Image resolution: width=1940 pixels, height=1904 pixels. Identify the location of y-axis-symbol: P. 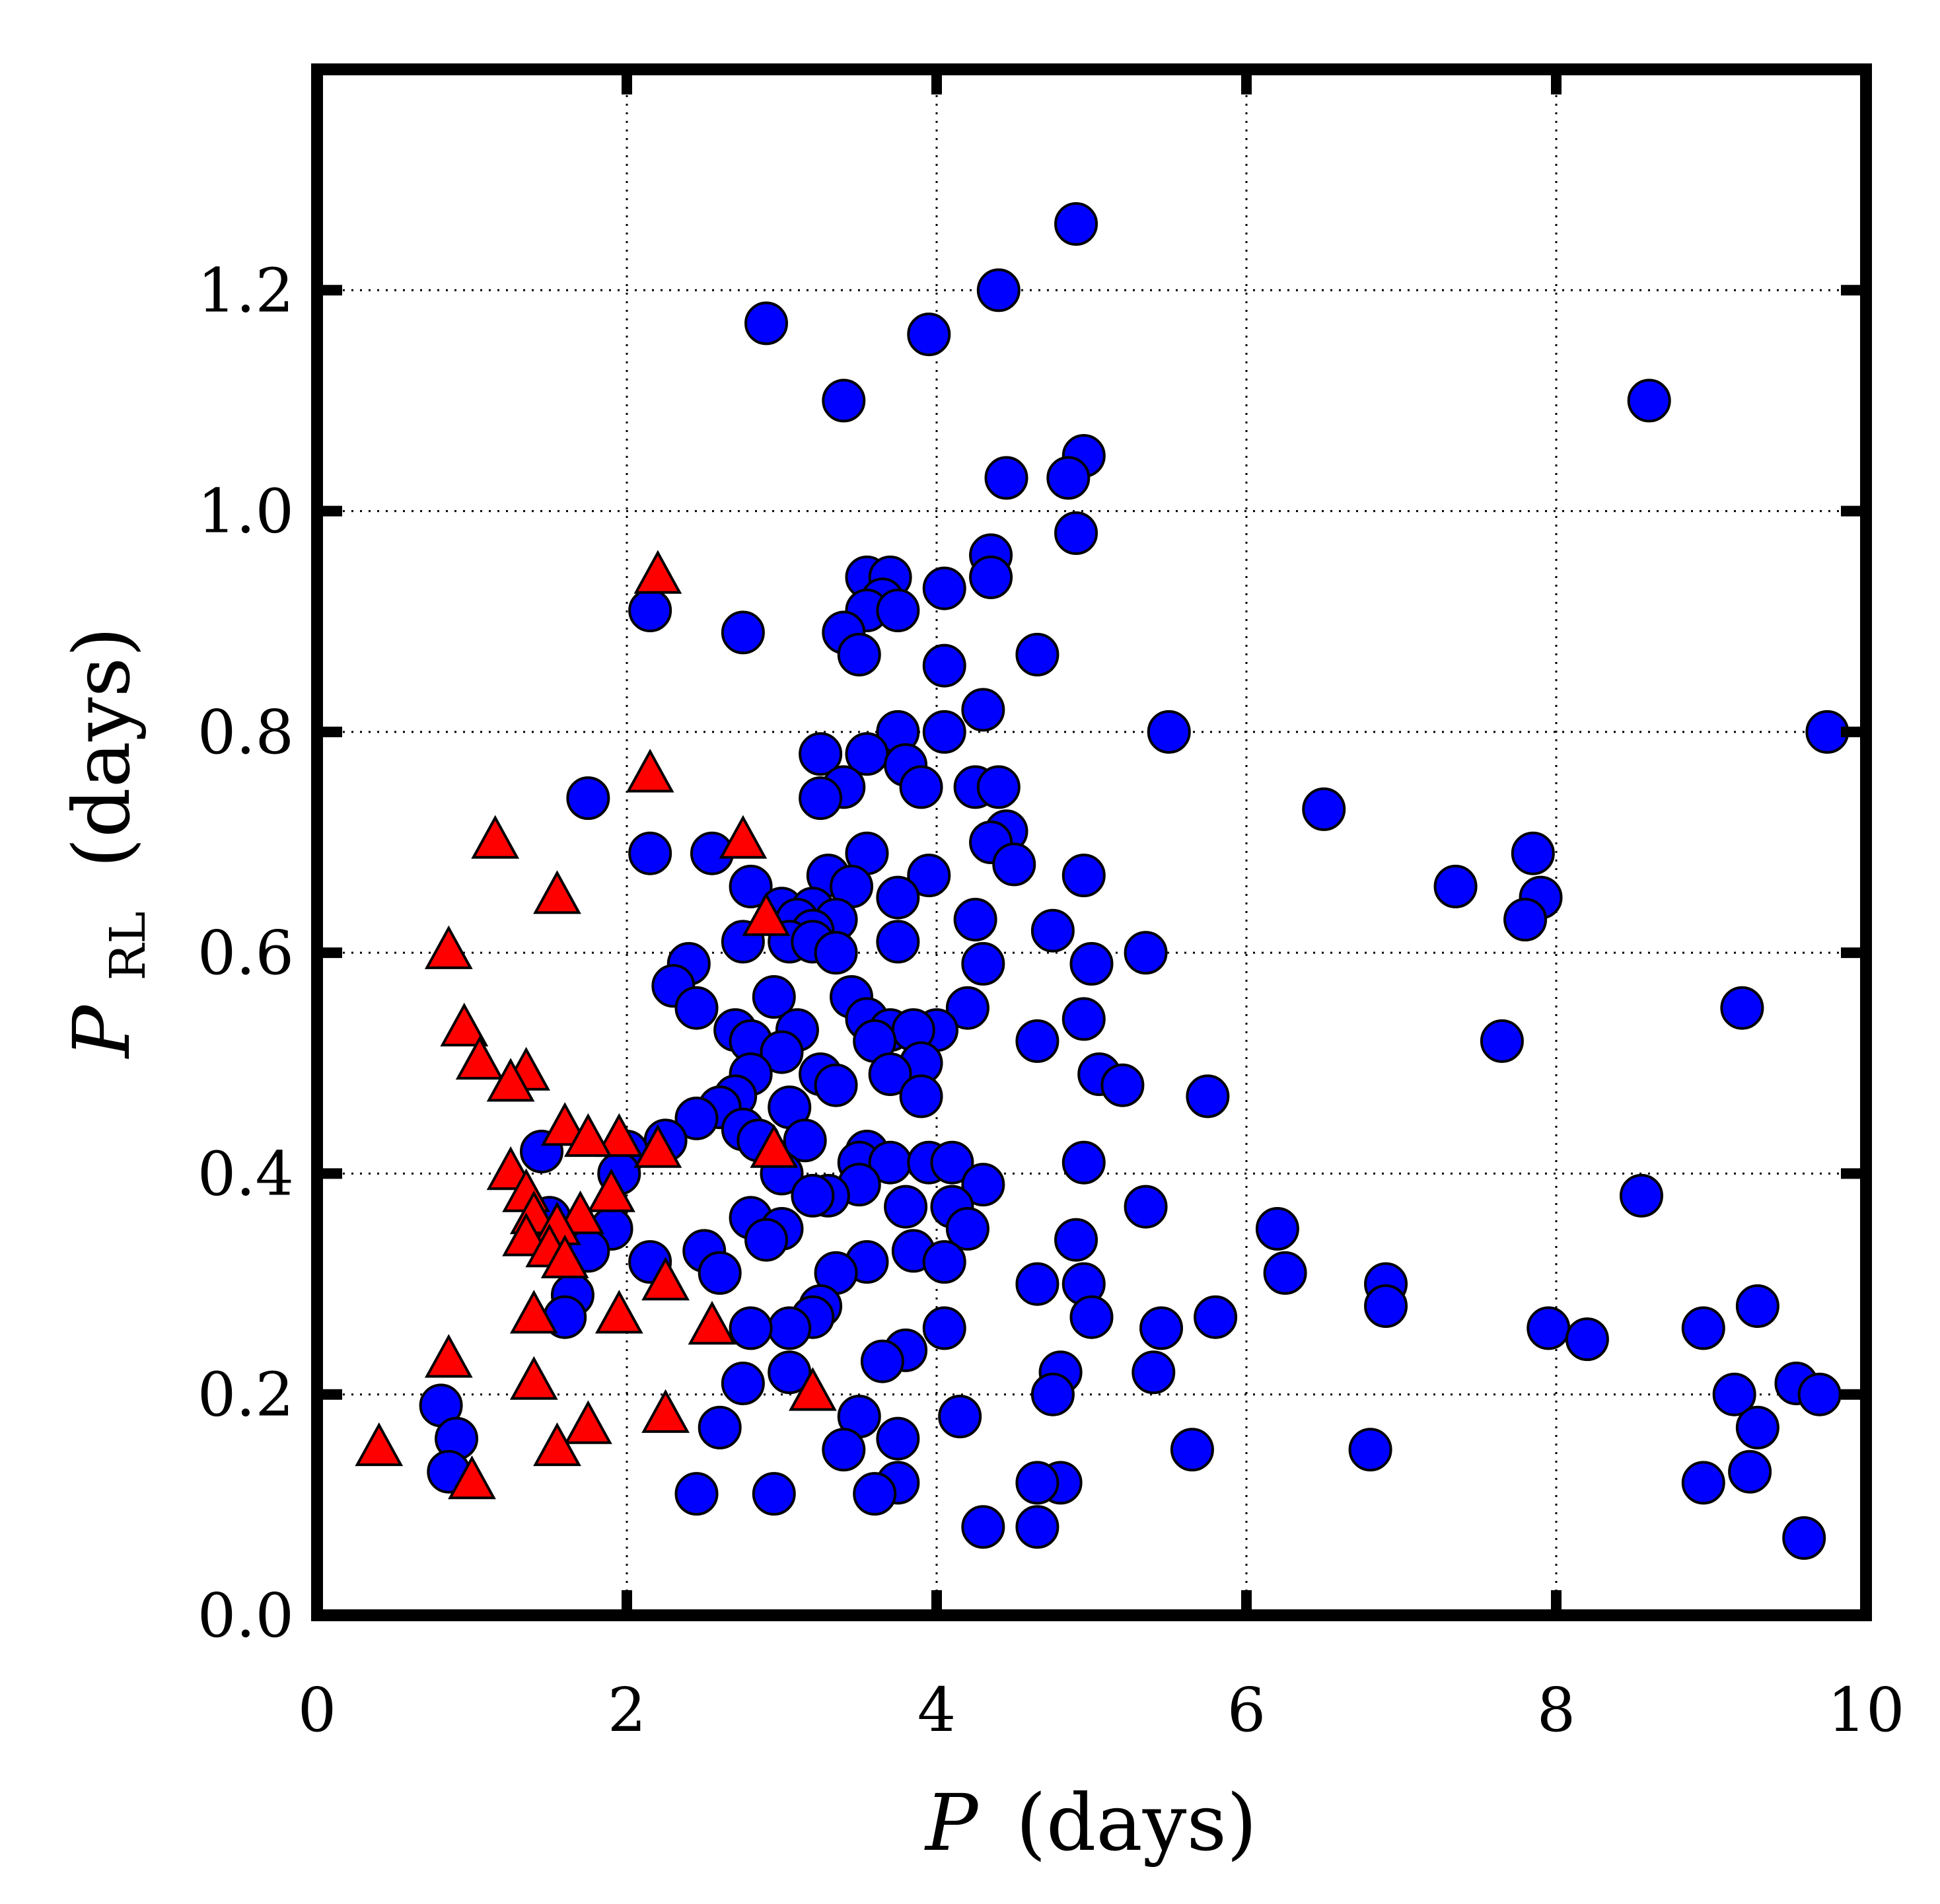
(101, 1031).